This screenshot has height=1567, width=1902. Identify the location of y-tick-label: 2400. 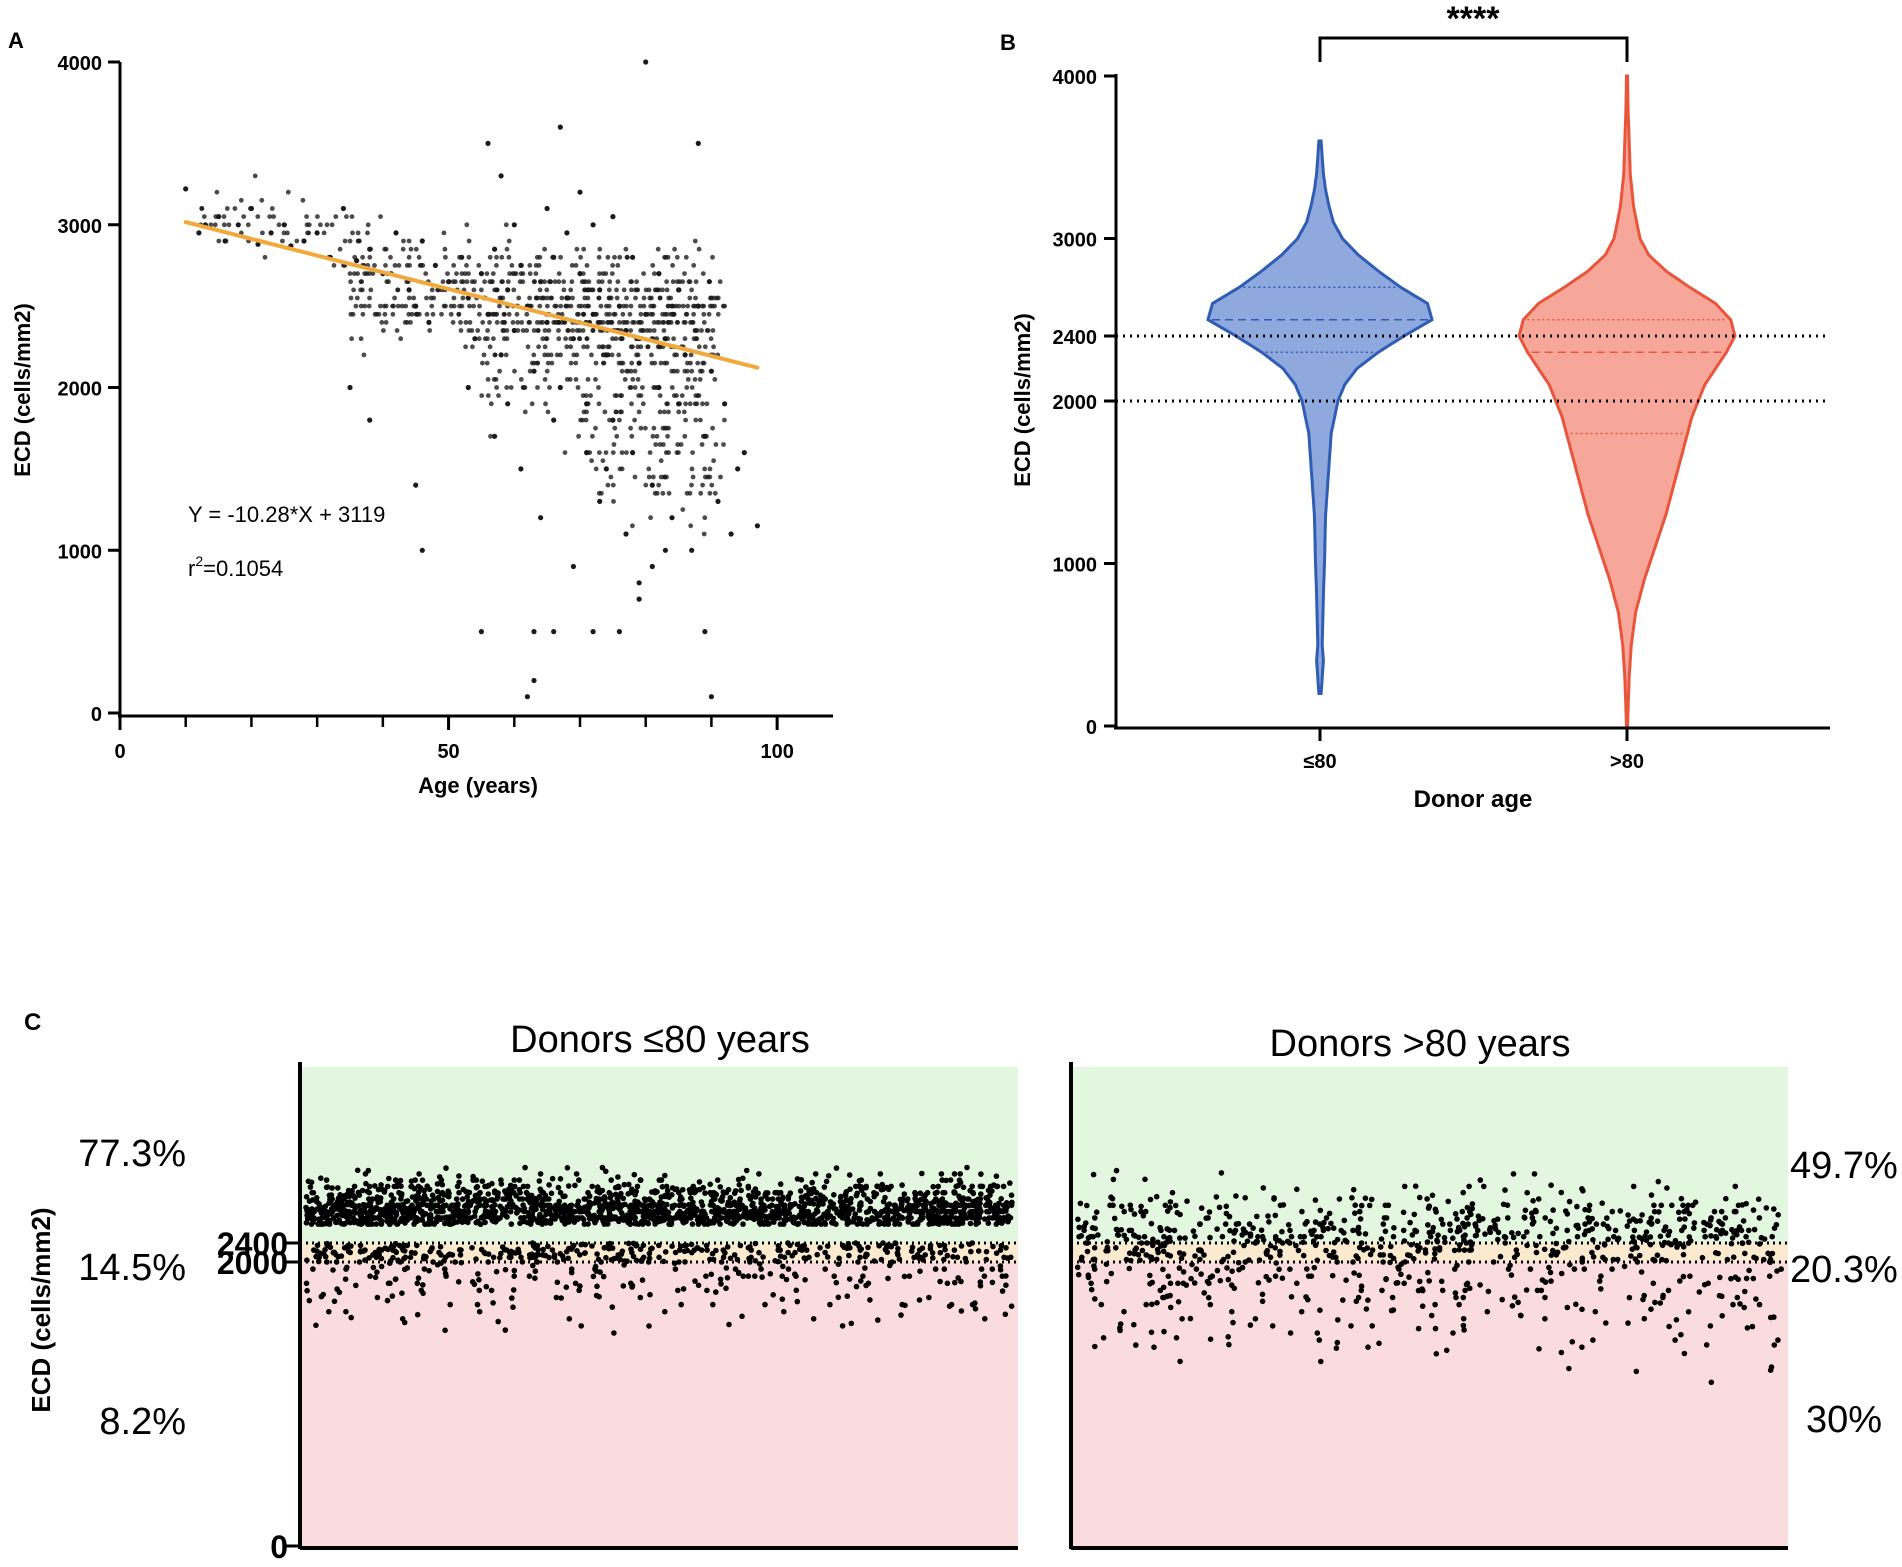
(1075, 338).